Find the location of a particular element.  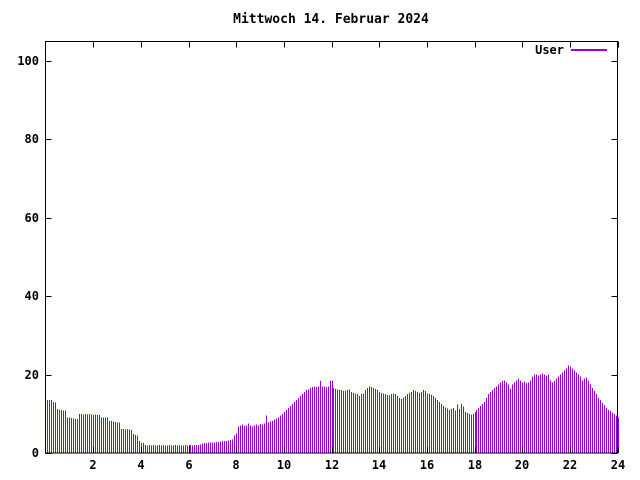

y-tick-label: 40 is located at coordinates (31, 296).